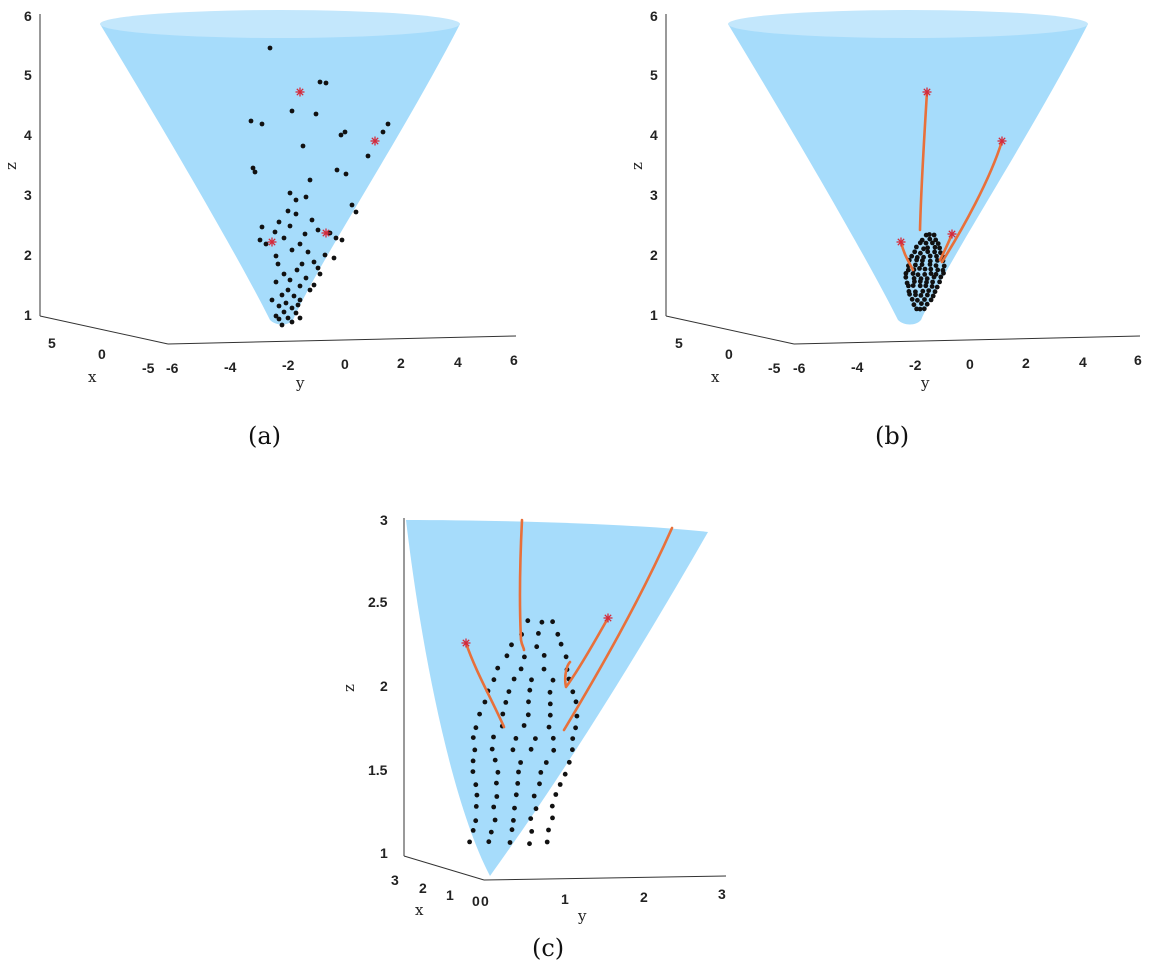 Image resolution: width=1154 pixels, height=971 pixels. I want to click on z-label-c: z, so click(349, 688).